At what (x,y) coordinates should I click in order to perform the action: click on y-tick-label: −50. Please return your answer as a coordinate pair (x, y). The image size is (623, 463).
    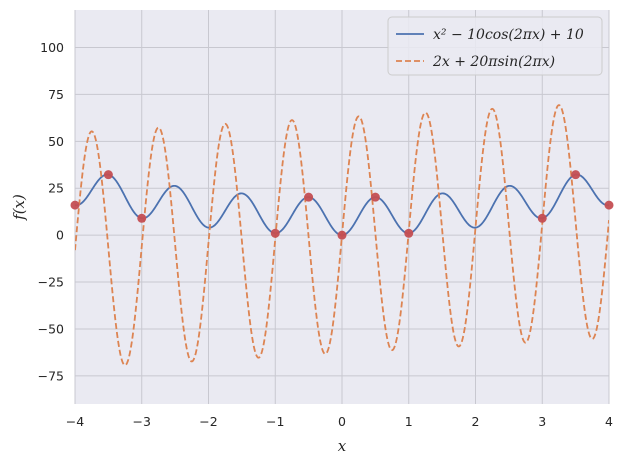
    Looking at the image, I should click on (51, 328).